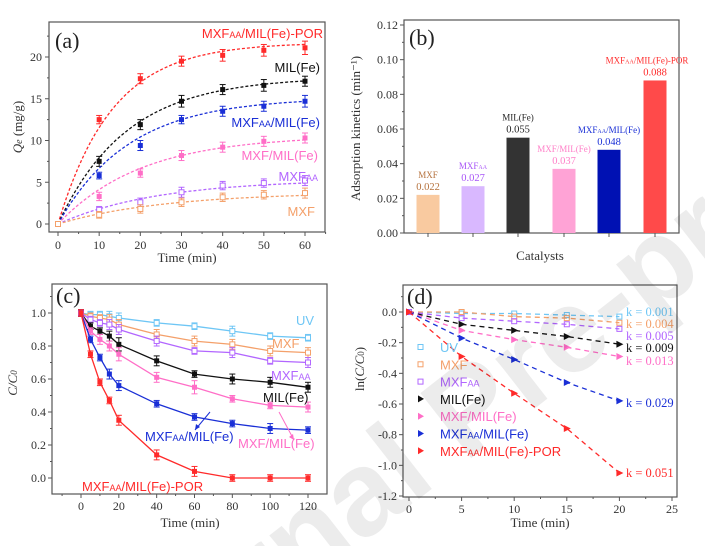 The width and height of the screenshot is (705, 546). I want to click on x-axis-title: Catalysts, so click(540, 255).